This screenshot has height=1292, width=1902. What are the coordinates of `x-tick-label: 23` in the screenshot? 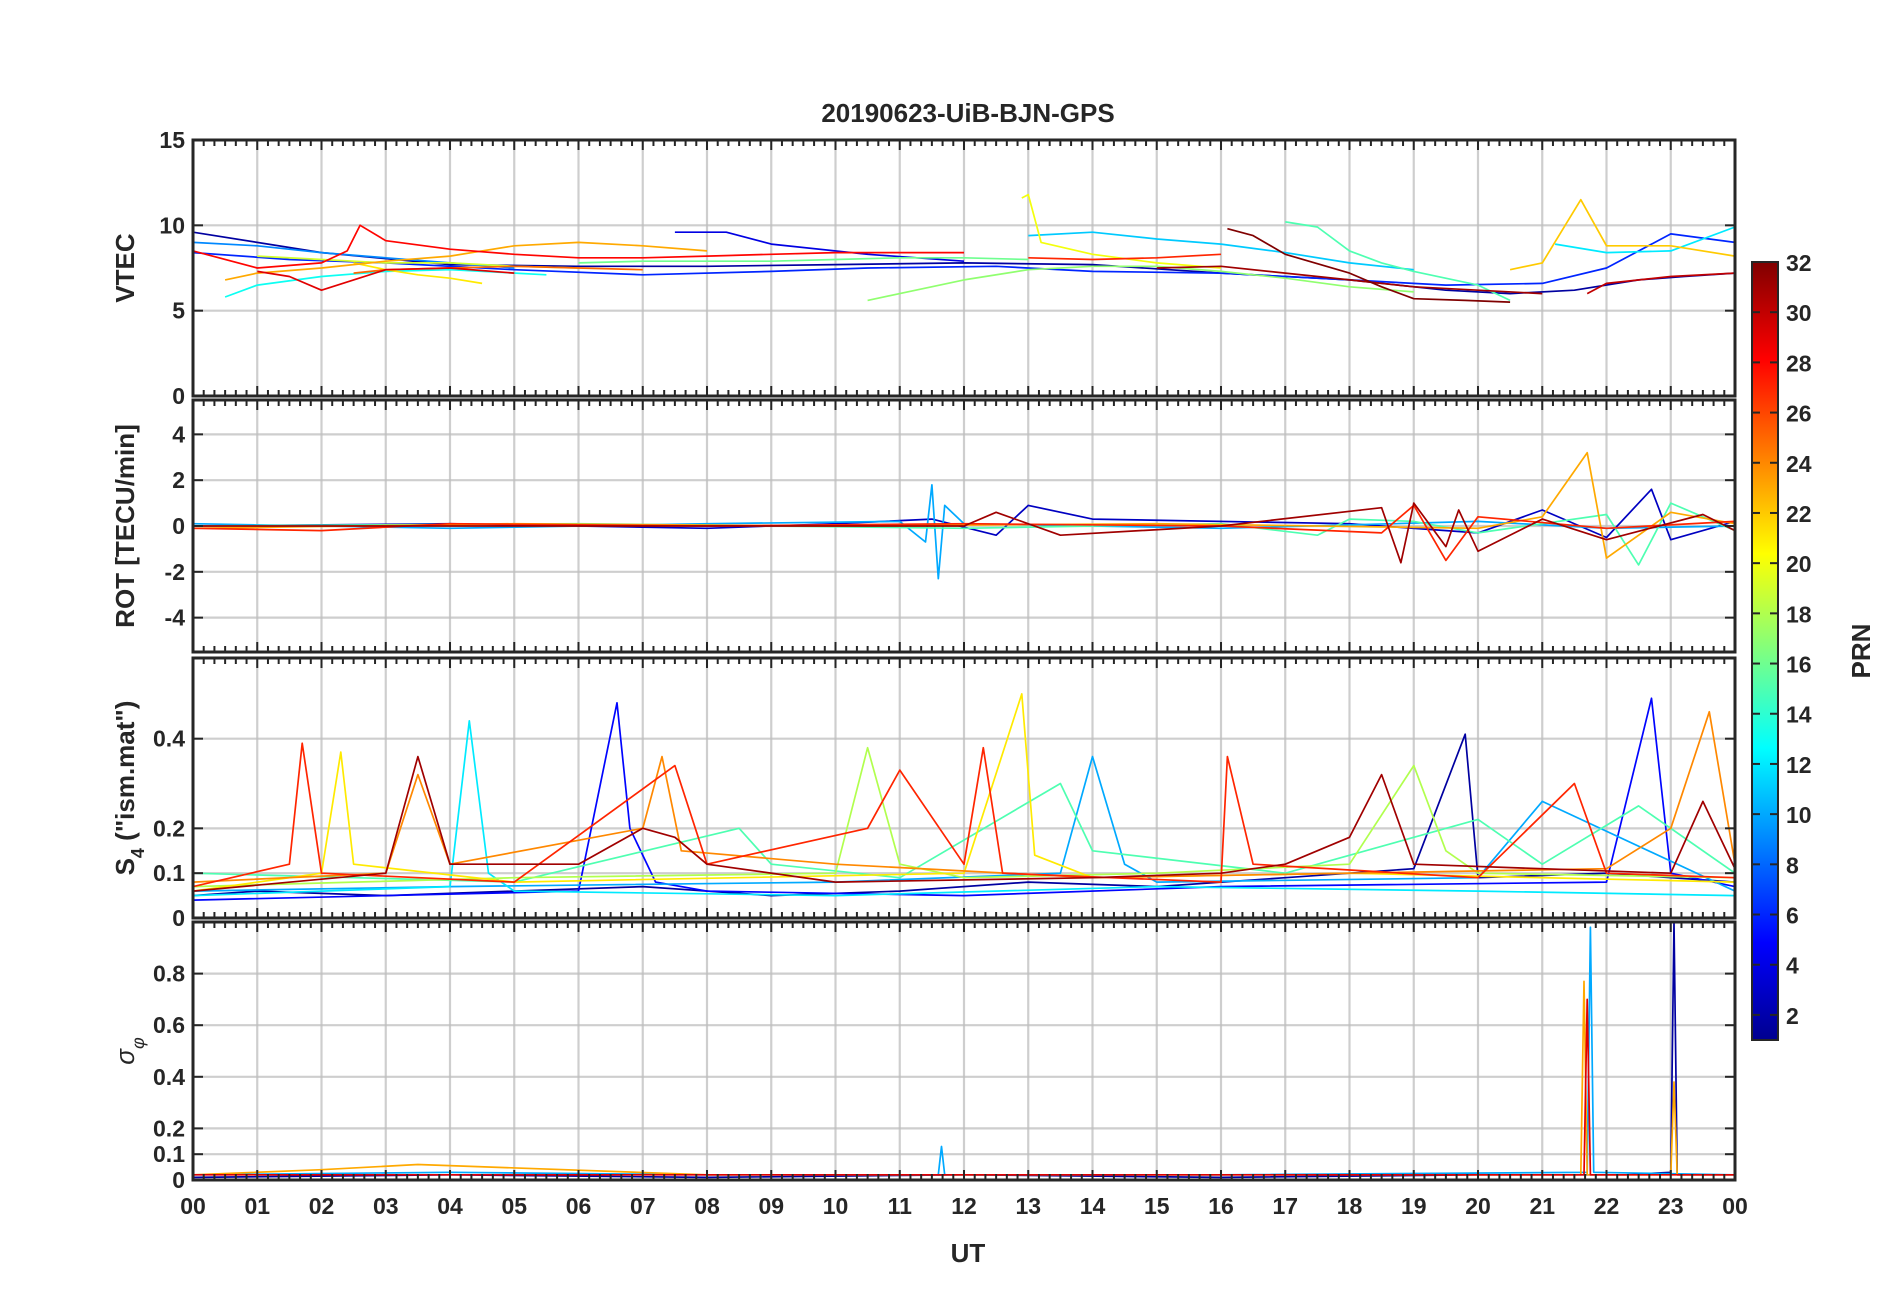 It's located at (1671, 1206).